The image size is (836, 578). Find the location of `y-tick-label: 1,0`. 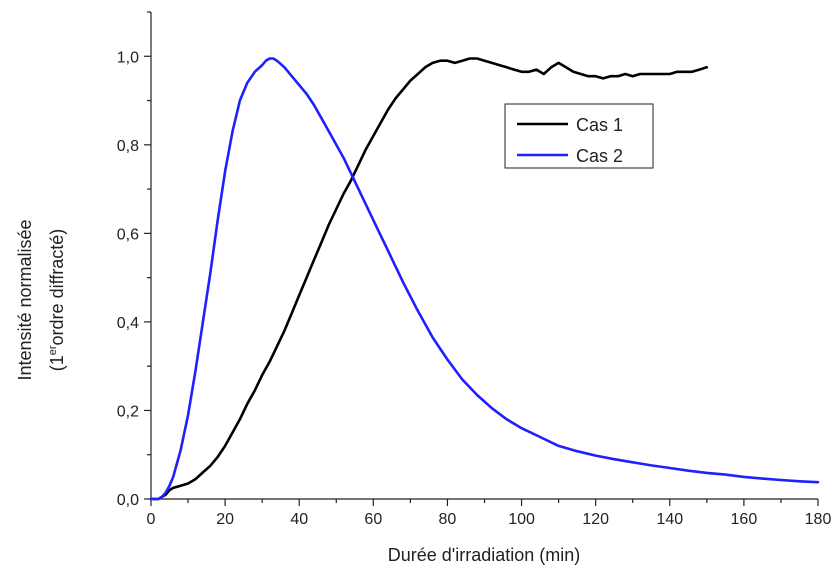

y-tick-label: 1,0 is located at coordinates (128, 57).